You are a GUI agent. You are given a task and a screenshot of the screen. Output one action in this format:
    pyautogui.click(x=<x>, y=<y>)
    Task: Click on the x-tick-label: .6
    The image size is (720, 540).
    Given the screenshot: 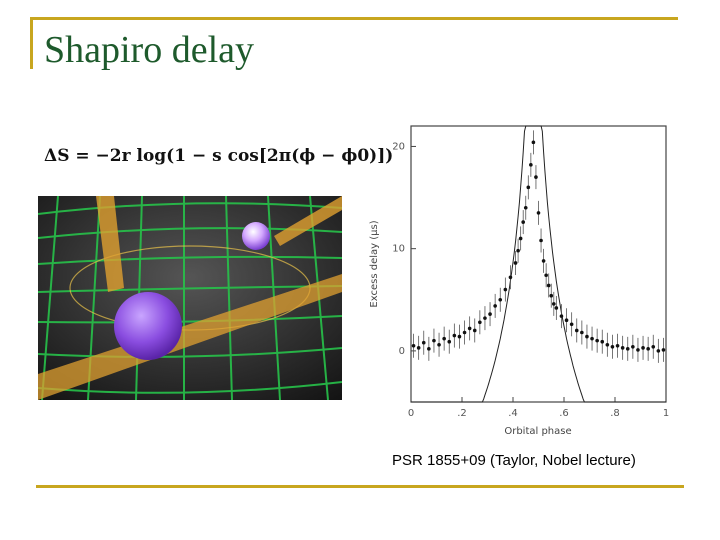 What is the action you would take?
    pyautogui.click(x=564, y=413)
    